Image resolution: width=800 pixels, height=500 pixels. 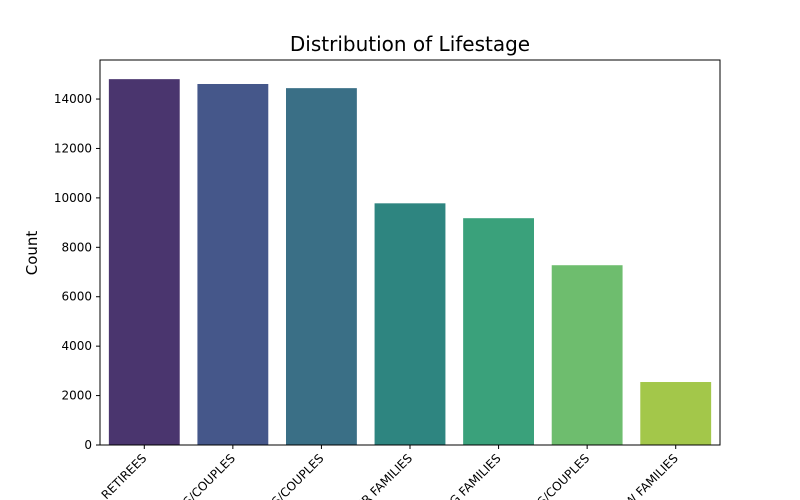 I want to click on y-tick-label: 0, so click(x=88, y=445).